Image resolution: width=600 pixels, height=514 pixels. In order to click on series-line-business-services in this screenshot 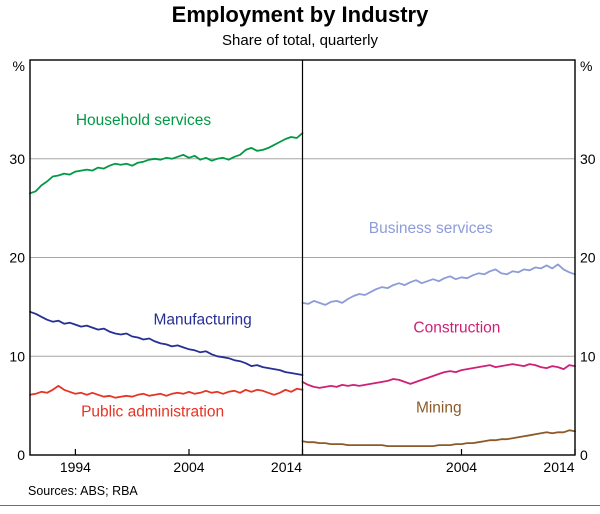, I will do `click(438, 284)`.